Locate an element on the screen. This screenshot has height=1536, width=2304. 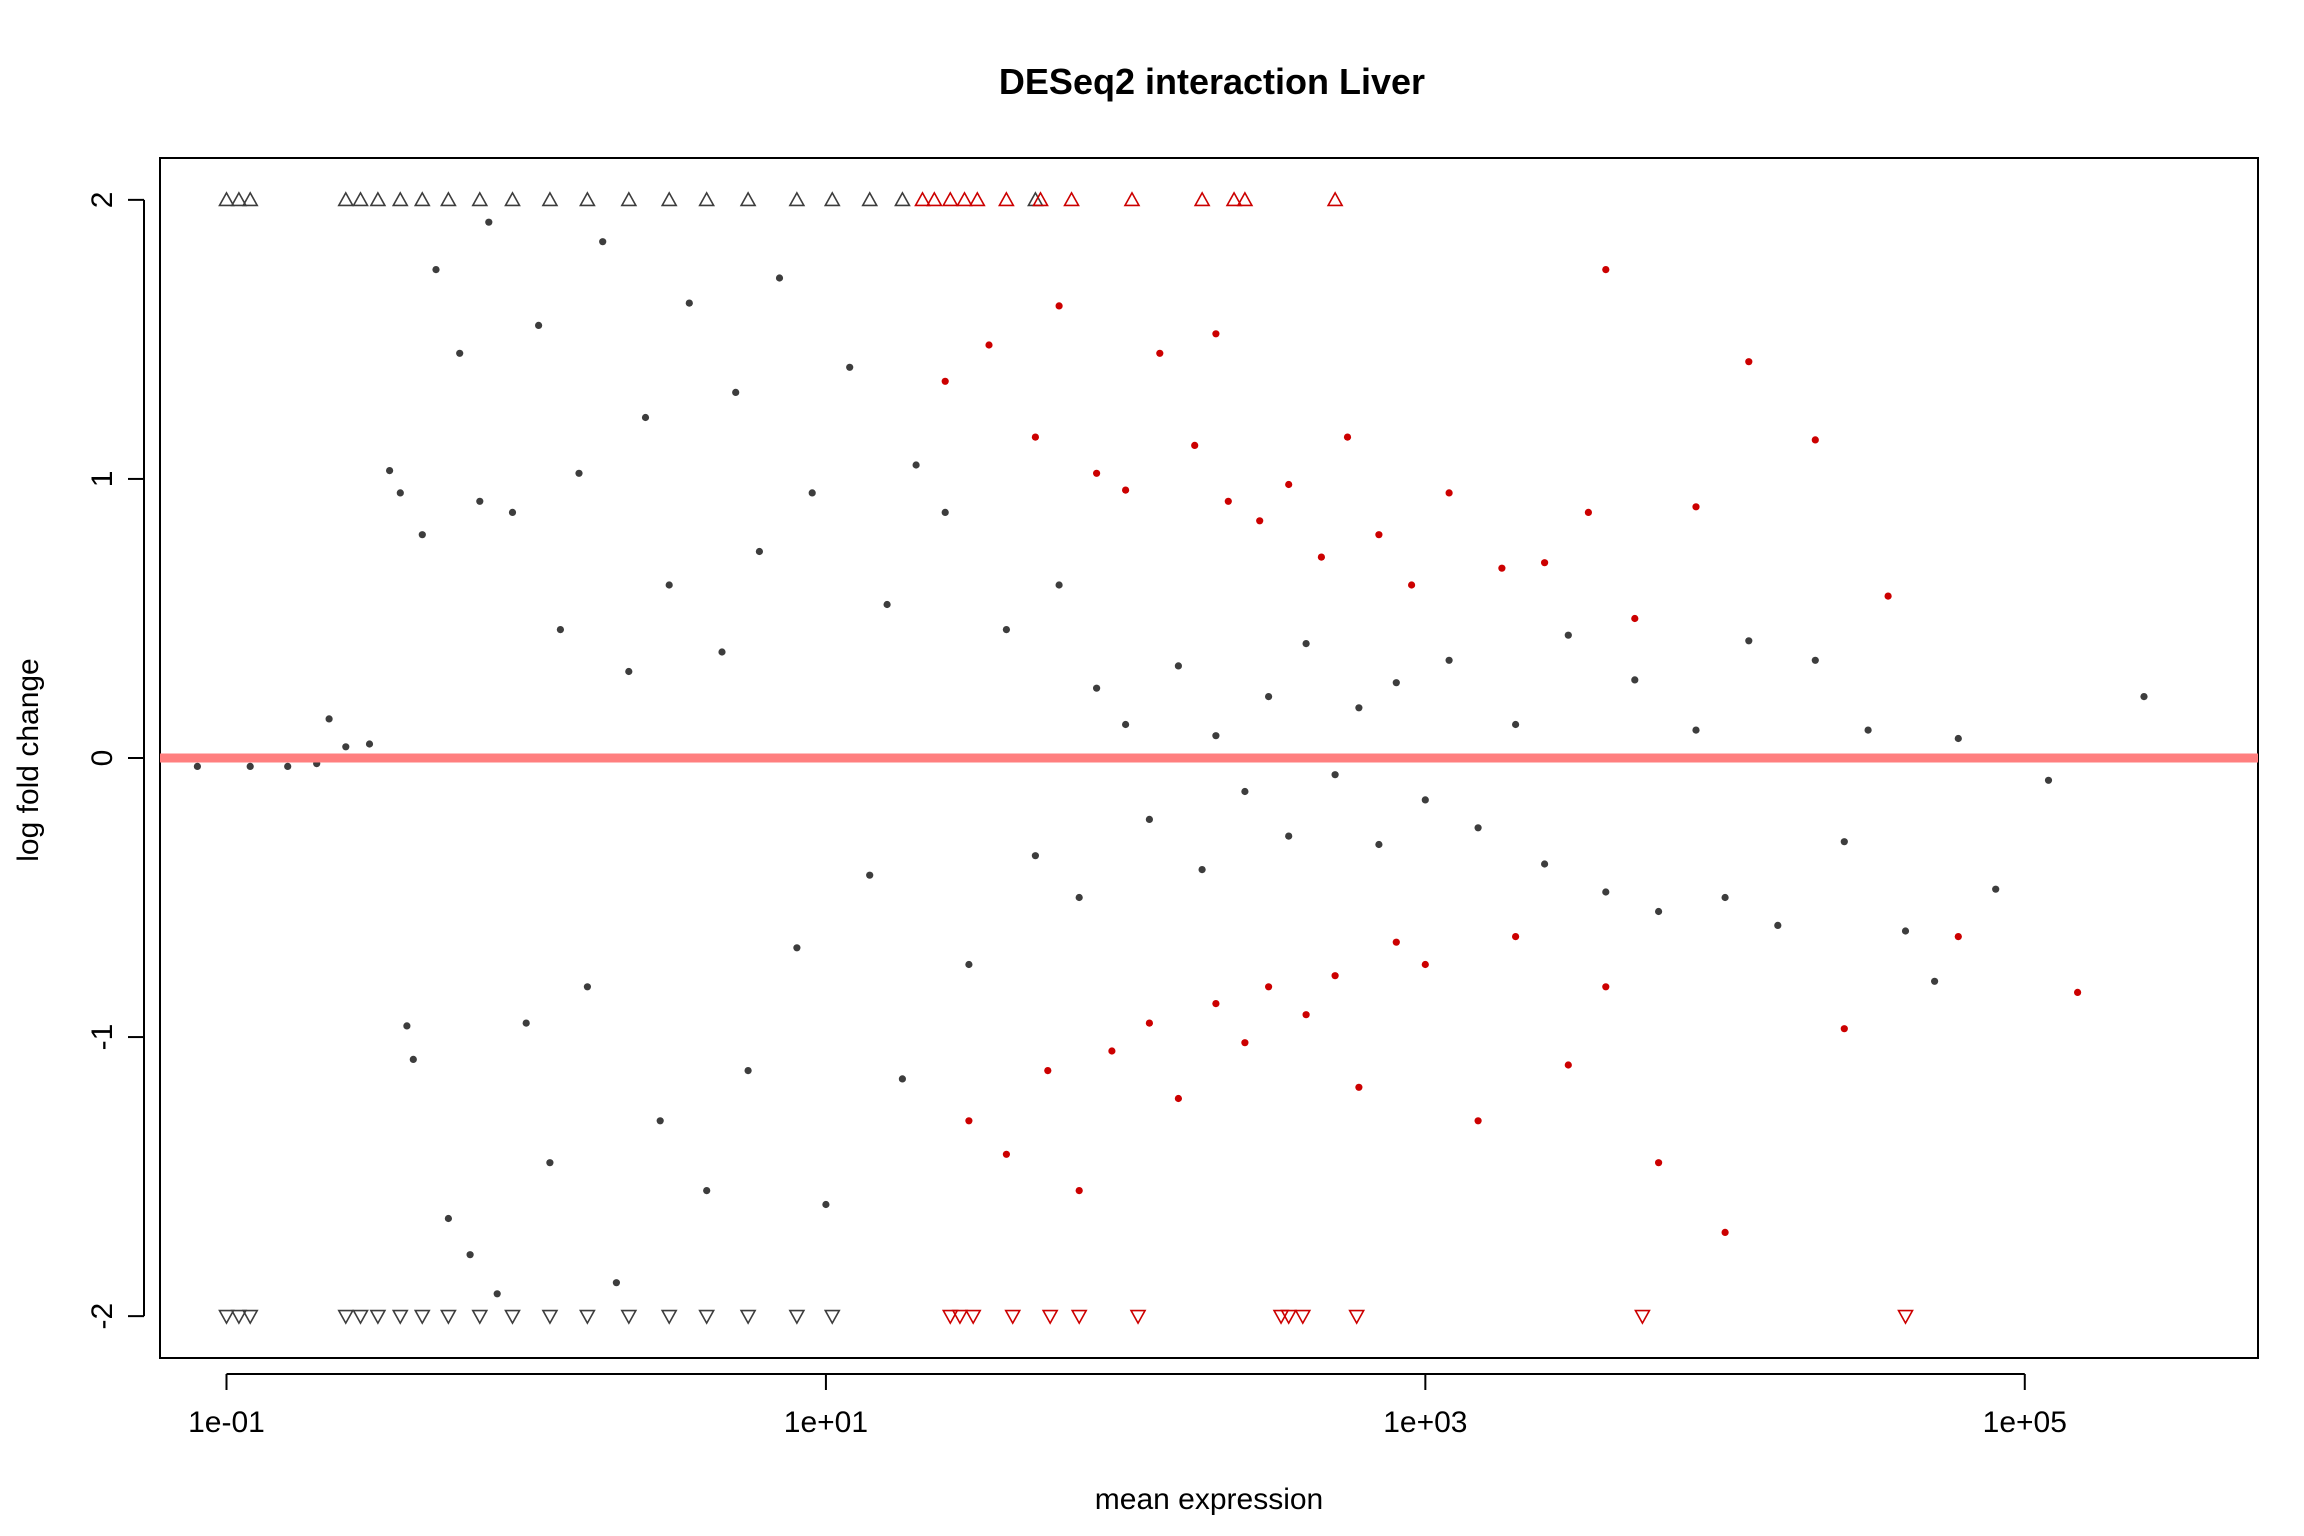
y-tick-label: 2 is located at coordinates (102, 200).